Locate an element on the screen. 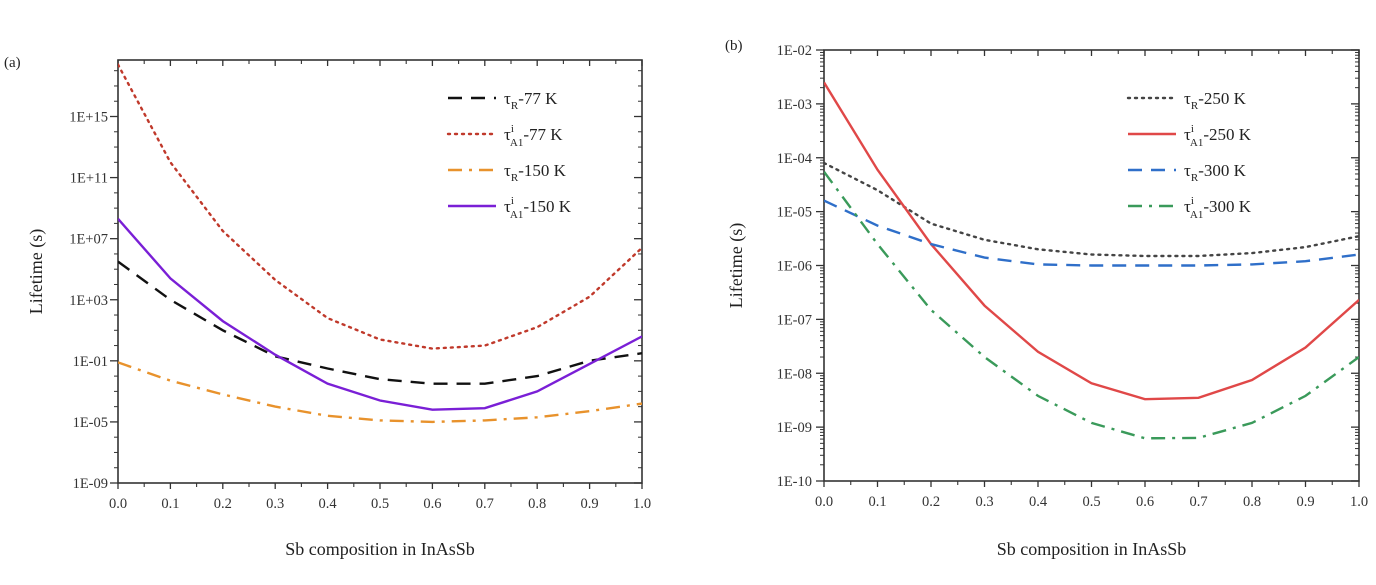 The width and height of the screenshot is (1376, 585). y-tick-label: 1E+11 is located at coordinates (89, 179).